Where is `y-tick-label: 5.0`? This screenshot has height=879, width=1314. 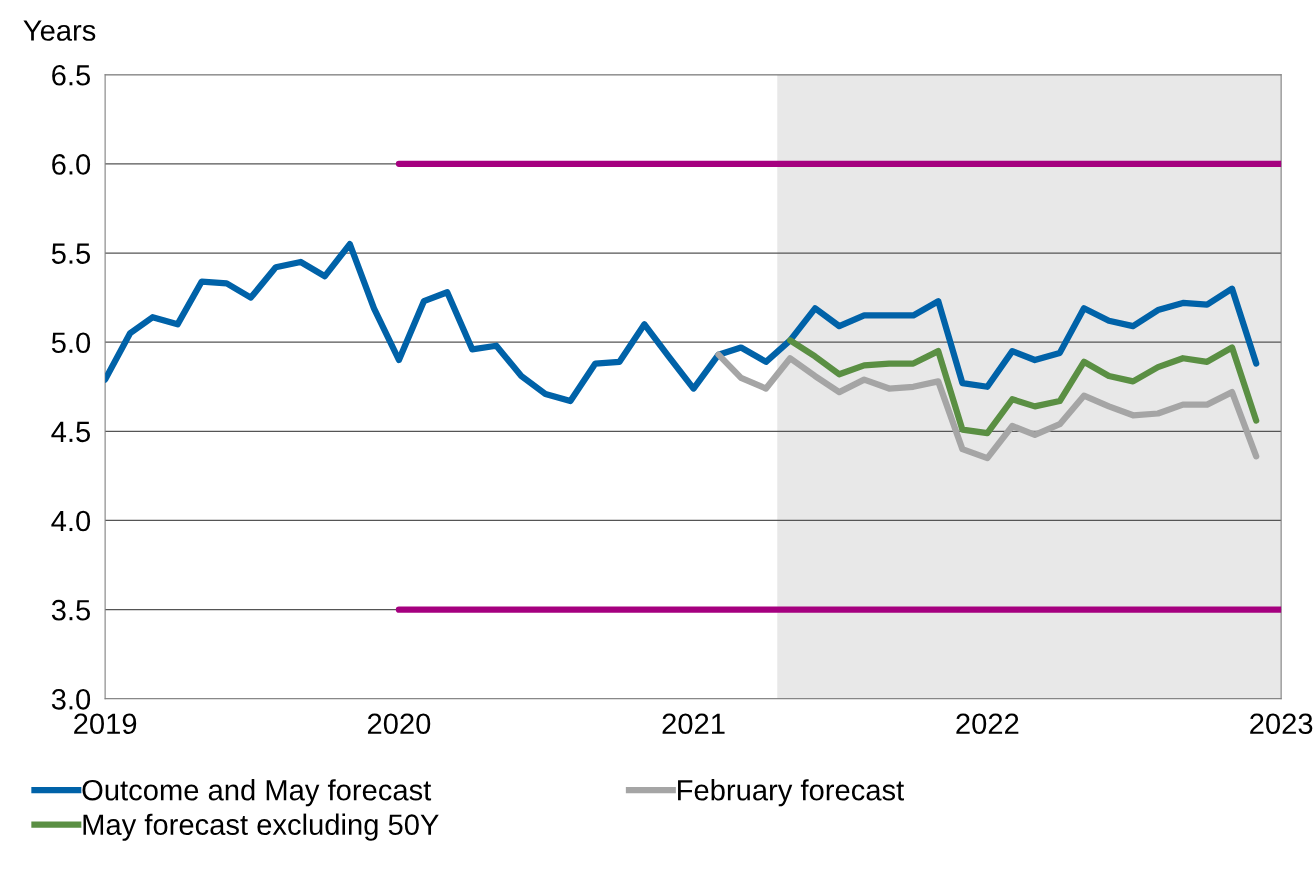 y-tick-label: 5.0 is located at coordinates (71, 343).